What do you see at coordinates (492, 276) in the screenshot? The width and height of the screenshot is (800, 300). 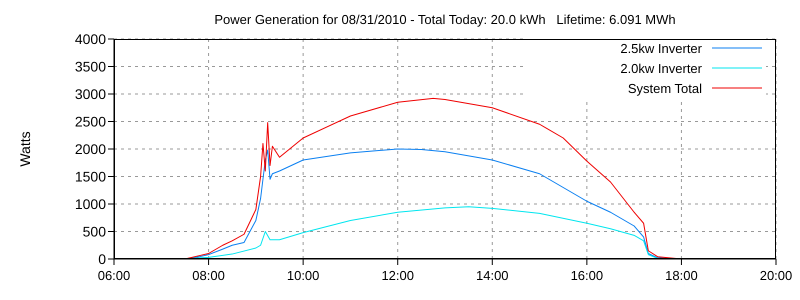 I see `x-tick-label: 14:00` at bounding box center [492, 276].